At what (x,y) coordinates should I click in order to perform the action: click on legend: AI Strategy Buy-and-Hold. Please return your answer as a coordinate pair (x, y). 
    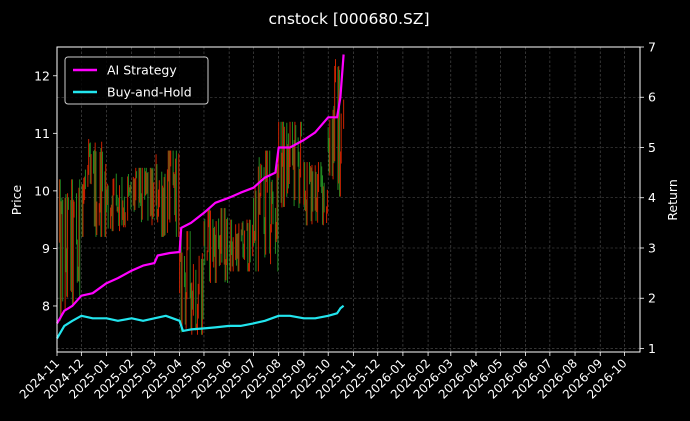
    Looking at the image, I should click on (136, 80).